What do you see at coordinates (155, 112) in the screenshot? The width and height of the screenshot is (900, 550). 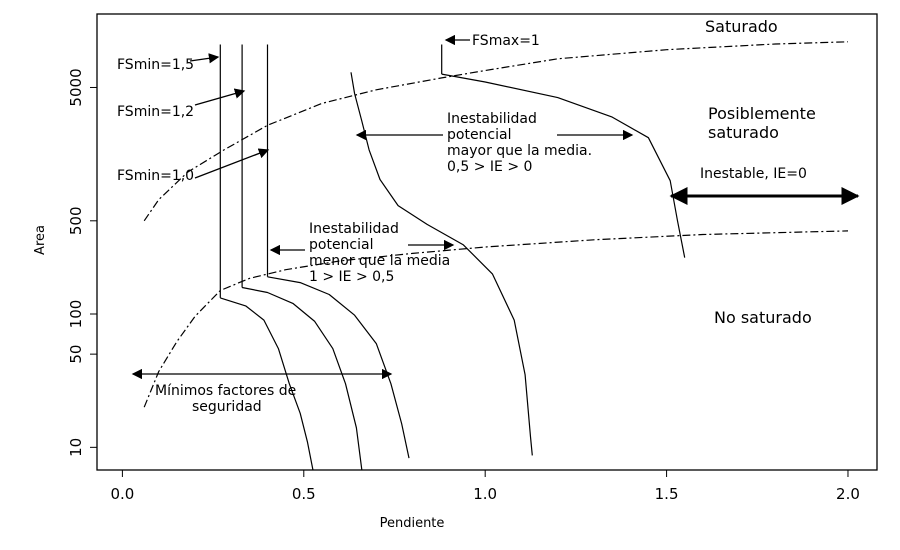 I see `fs-min-12-label: FSmin=1,2` at bounding box center [155, 112].